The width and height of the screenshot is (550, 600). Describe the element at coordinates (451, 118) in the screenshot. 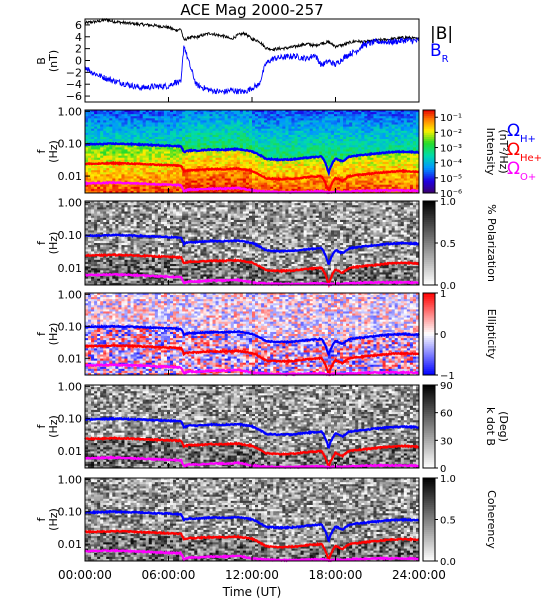

I see `colorbar-tick-label: 10⁻¹` at that location.